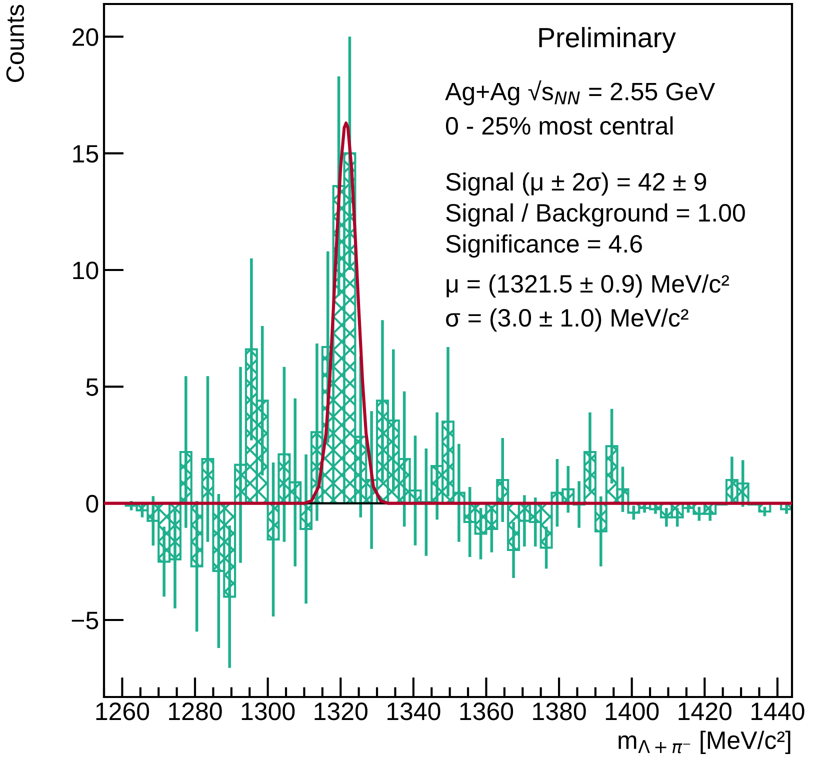 This screenshot has height=760, width=819. What do you see at coordinates (567, 320) in the screenshot?
I see `annotation: σ = (3.0 ± 1.0) MeV/c²` at bounding box center [567, 320].